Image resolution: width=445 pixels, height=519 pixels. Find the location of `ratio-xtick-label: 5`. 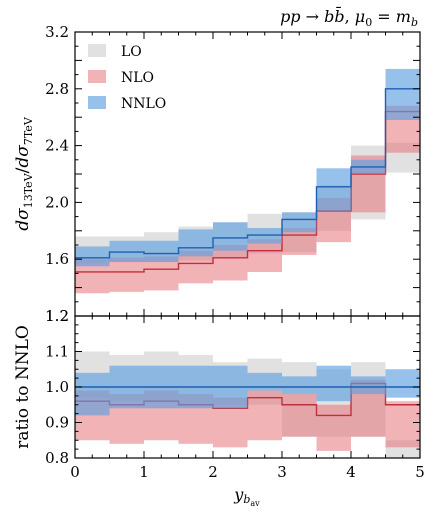

ratio-xtick-label: 5 is located at coordinates (420, 472).